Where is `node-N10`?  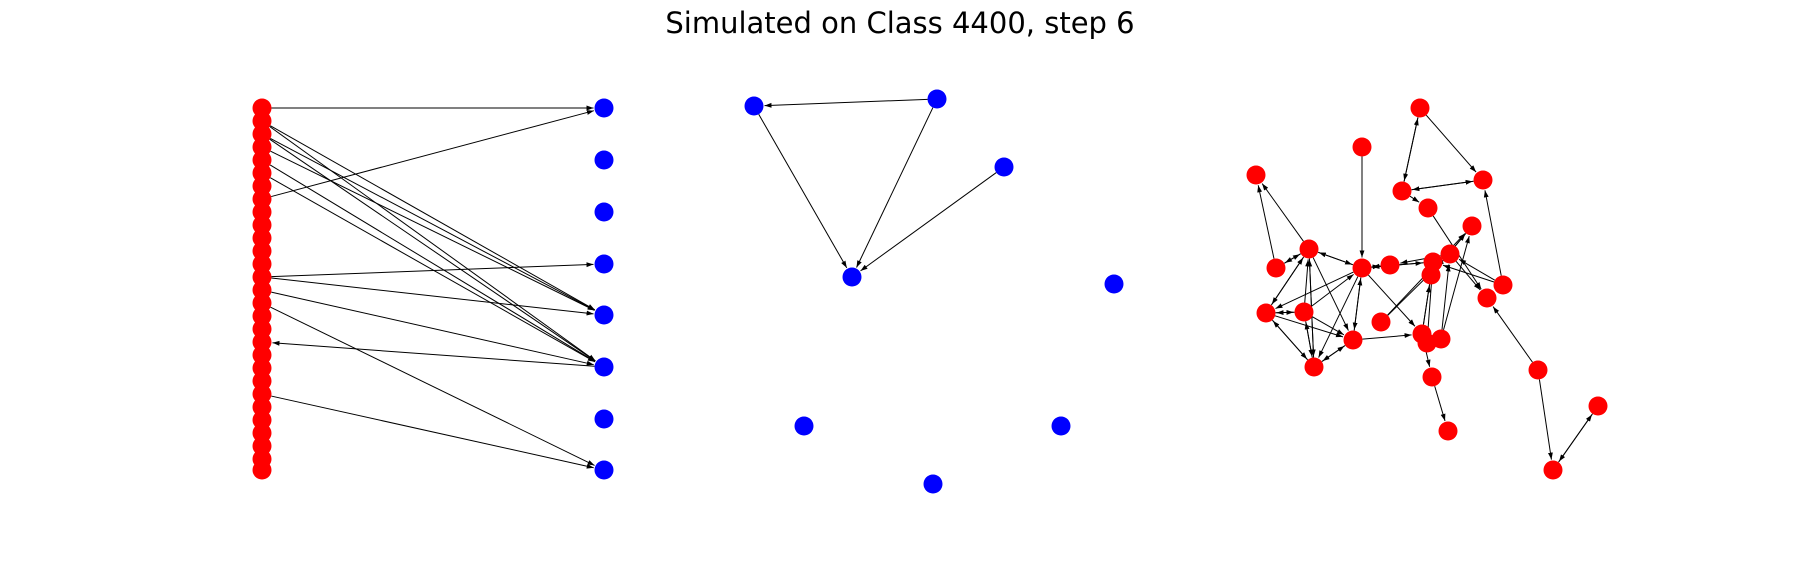 node-N10 is located at coordinates (1362, 268).